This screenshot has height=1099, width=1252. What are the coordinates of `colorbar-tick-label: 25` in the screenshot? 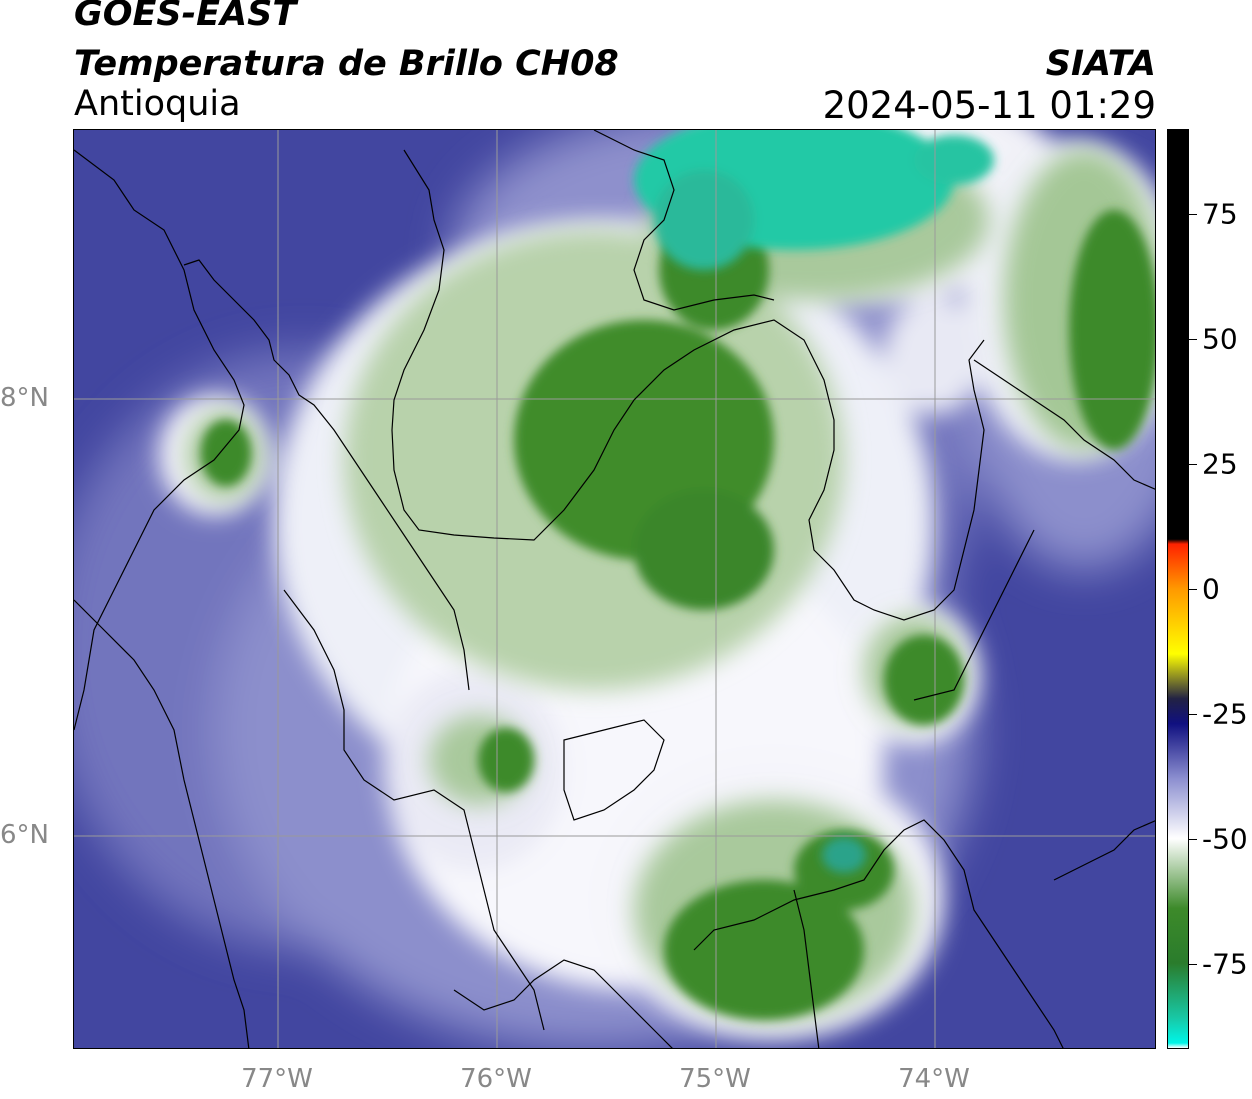 It's located at (1220, 464).